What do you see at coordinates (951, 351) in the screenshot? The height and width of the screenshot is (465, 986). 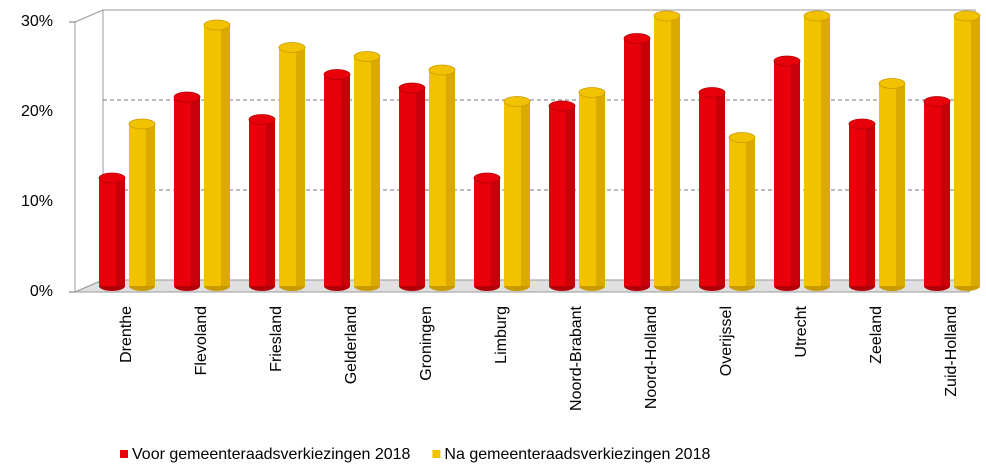 I see `x-tick-label: Zuid-Holland` at bounding box center [951, 351].